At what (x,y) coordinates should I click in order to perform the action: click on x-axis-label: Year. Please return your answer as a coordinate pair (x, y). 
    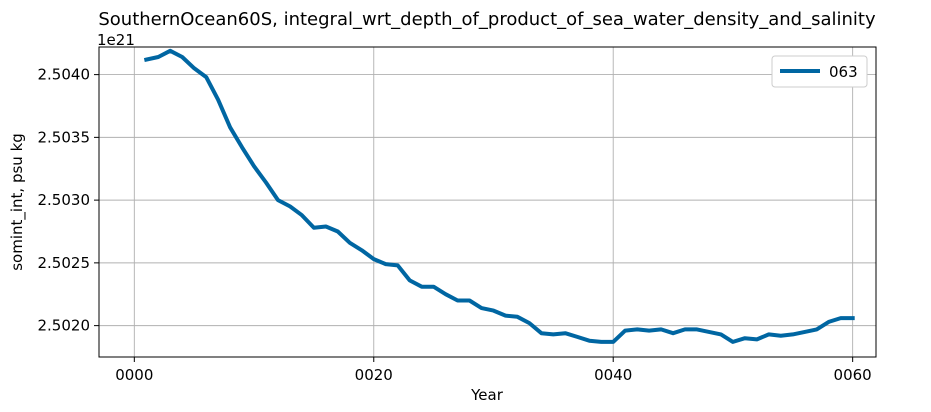
    Looking at the image, I should click on (487, 395).